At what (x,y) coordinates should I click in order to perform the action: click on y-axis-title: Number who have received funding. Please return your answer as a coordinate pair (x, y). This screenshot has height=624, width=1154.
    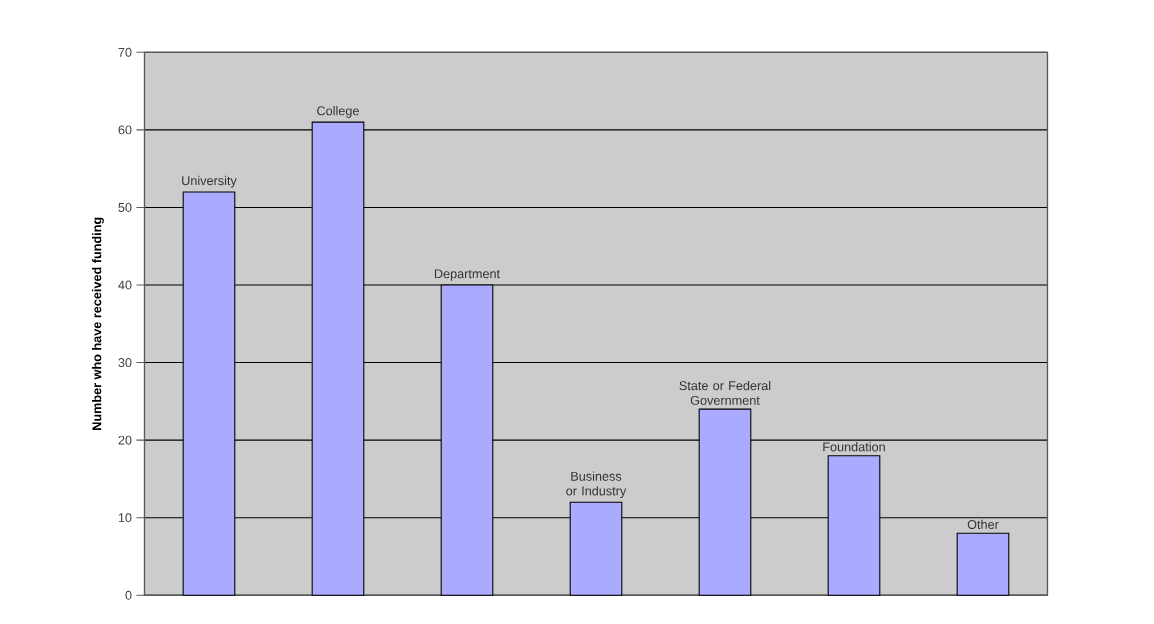
    Looking at the image, I should click on (98, 323).